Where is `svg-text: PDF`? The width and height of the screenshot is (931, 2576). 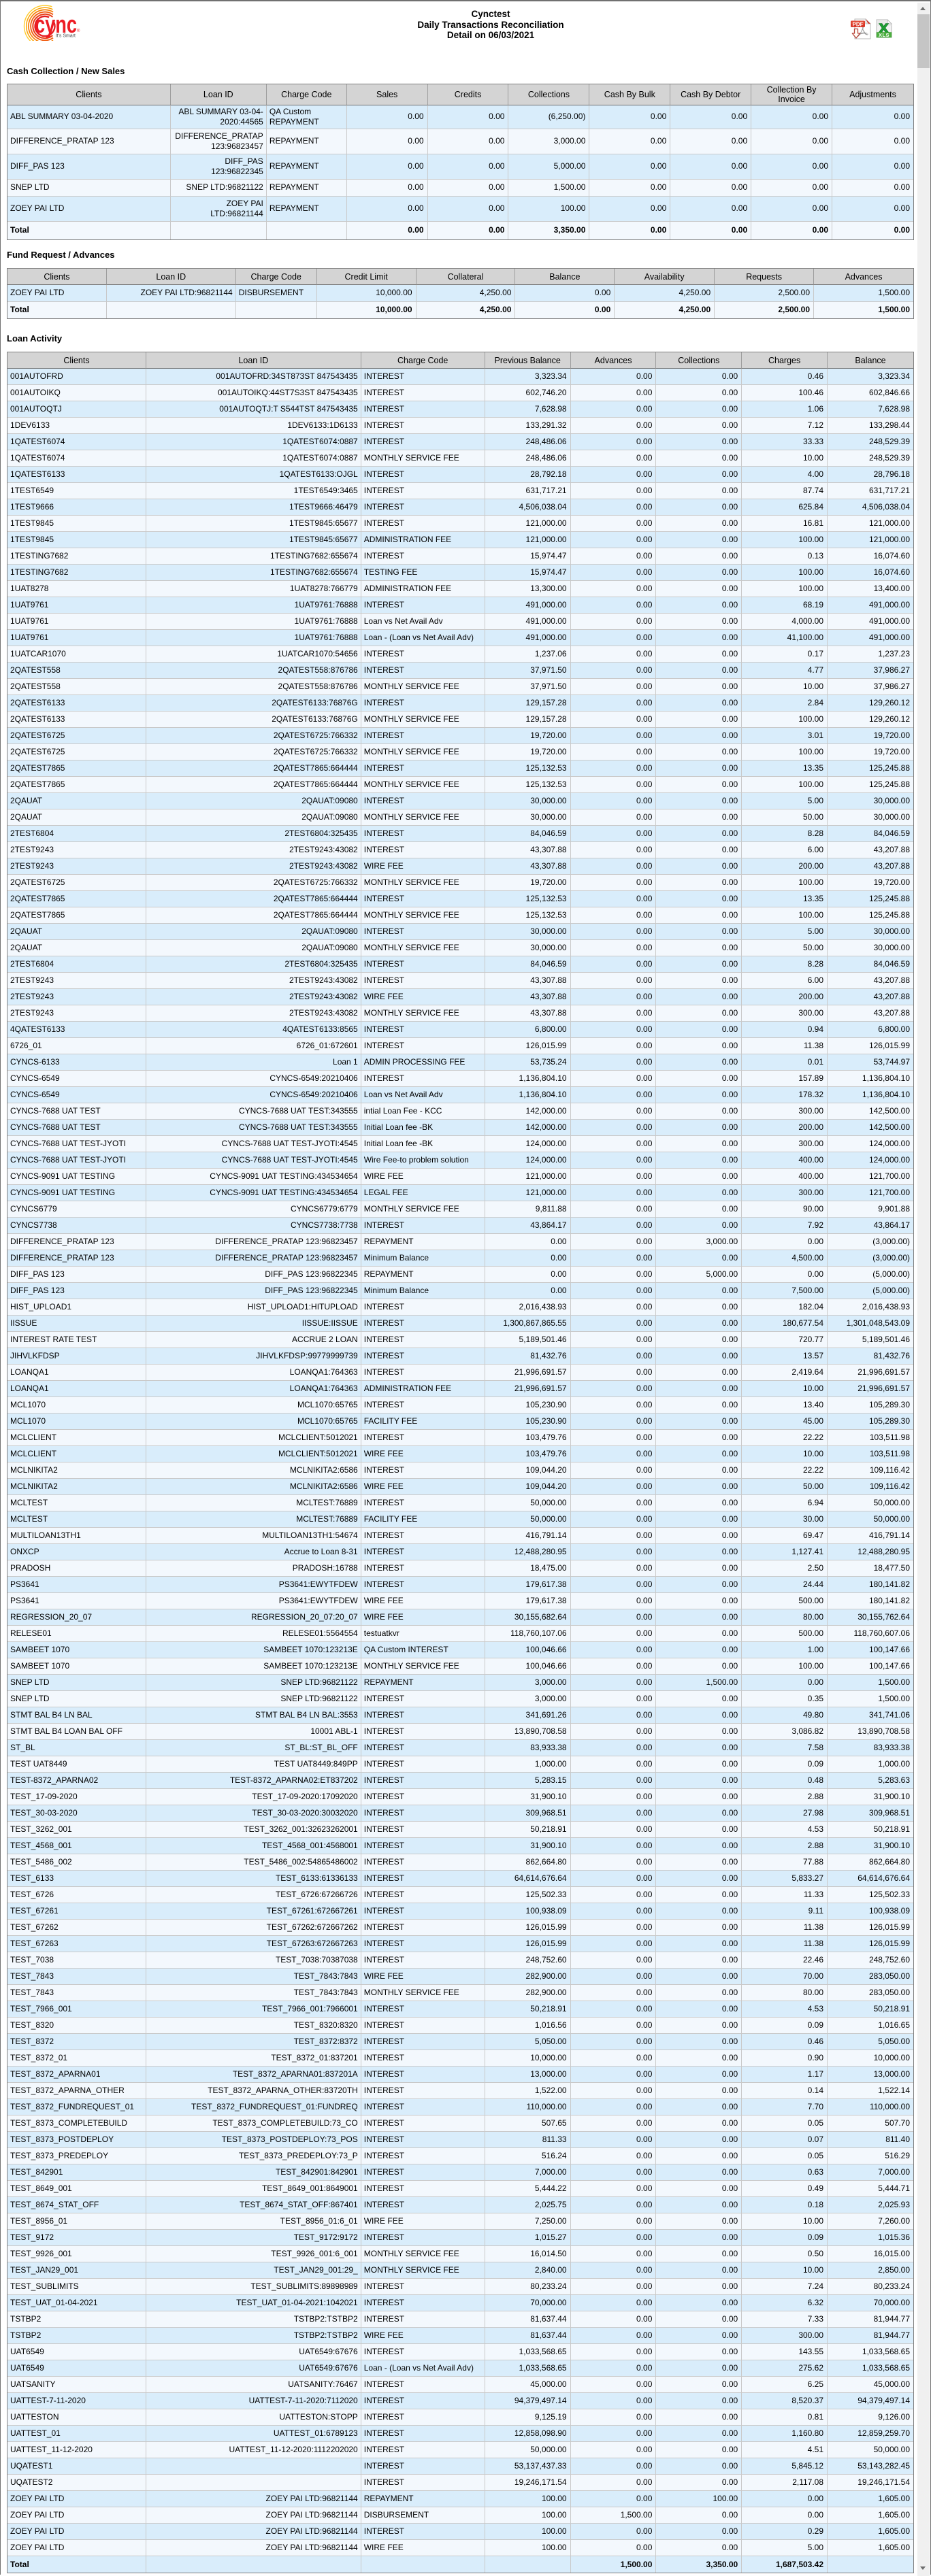
svg-text: PDF is located at coordinates (859, 24).